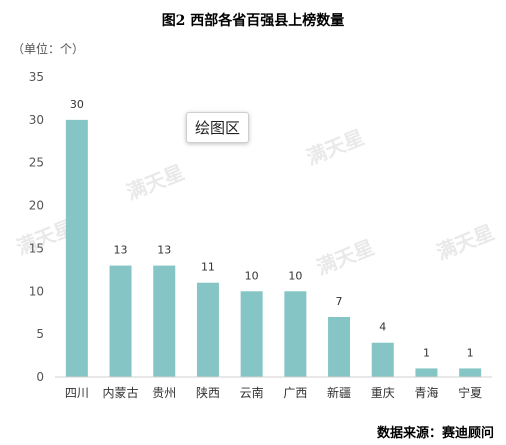 The height and width of the screenshot is (445, 506). Describe the element at coordinates (339, 392) in the screenshot. I see `x-tick-label: 新疆` at that location.